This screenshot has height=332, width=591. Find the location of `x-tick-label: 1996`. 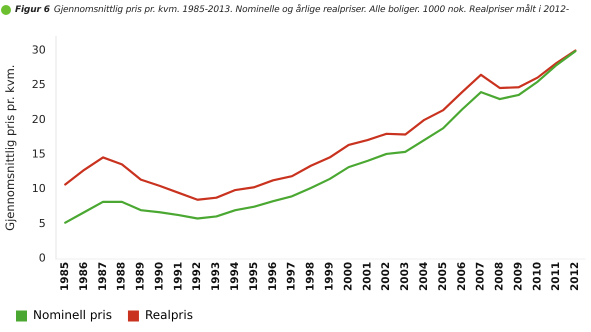

x-tick-label: 1996 is located at coordinates (272, 277).